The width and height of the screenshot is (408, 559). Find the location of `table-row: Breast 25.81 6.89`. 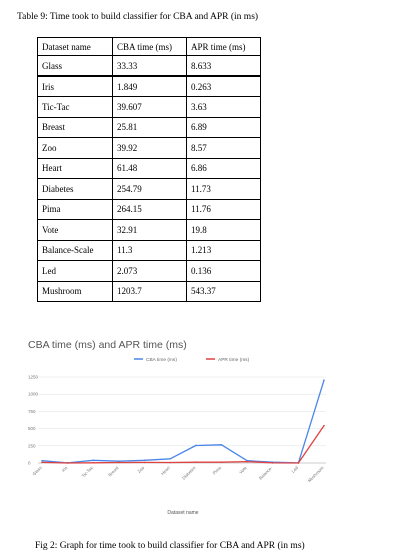

table-row: Breast 25.81 6.89 is located at coordinates (149, 127).